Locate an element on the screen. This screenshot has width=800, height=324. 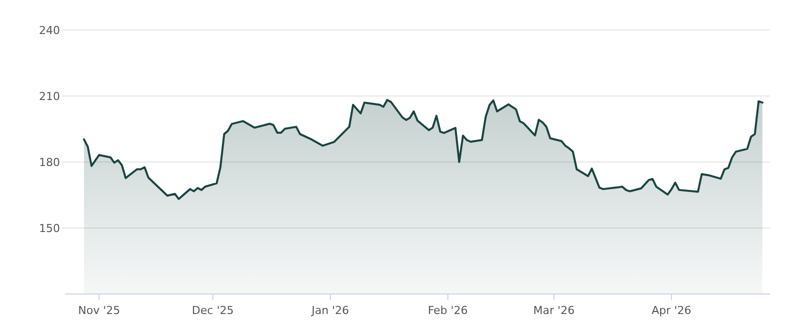
x-tick-label: Apr '26 is located at coordinates (672, 310).